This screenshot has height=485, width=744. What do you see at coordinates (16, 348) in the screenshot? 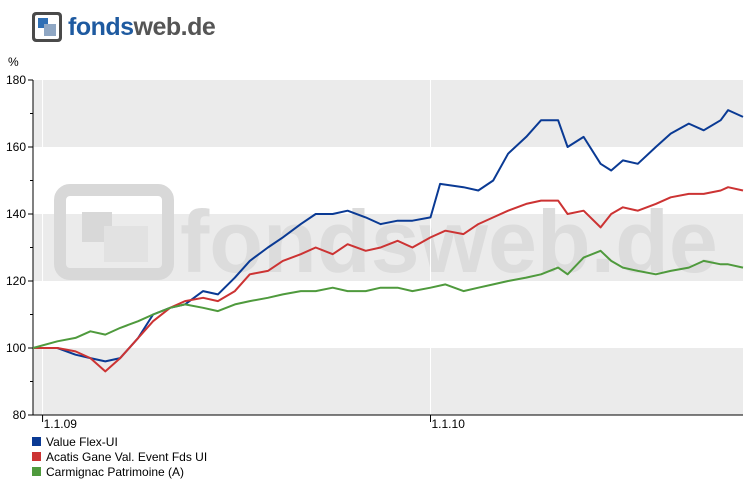
I see `y-tick-label: 100` at bounding box center [16, 348].